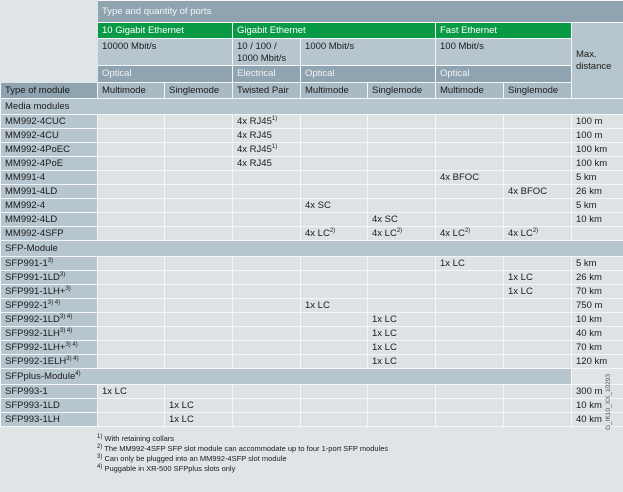 The width and height of the screenshot is (623, 492). Describe the element at coordinates (596, 60) in the screenshot. I see `max-distance-header: Max. distance` at that location.